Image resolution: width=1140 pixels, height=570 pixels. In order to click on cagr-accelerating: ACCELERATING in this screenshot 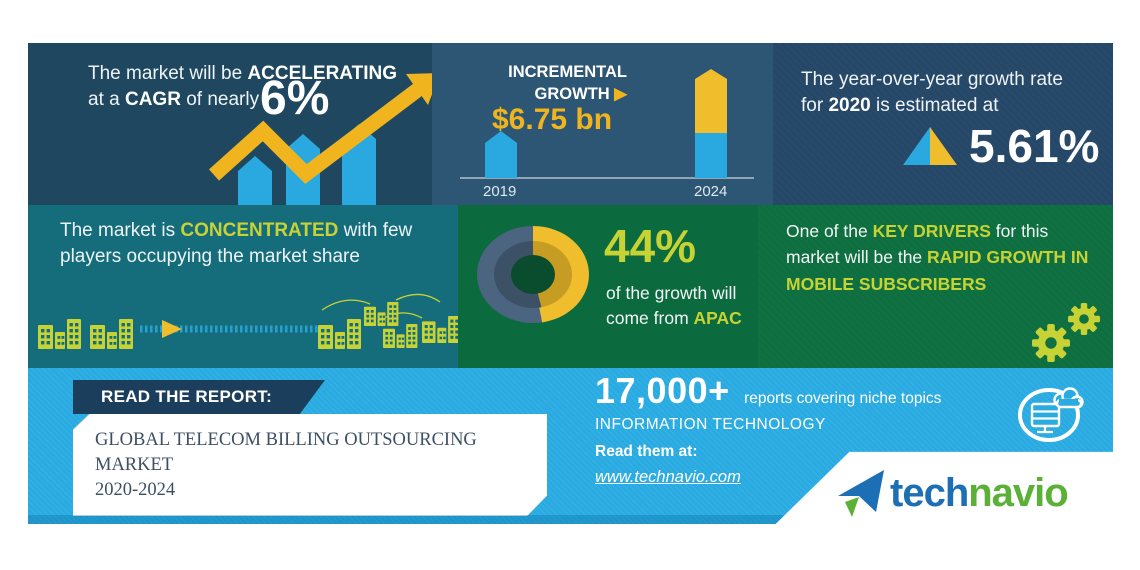, I will do `click(322, 73)`.